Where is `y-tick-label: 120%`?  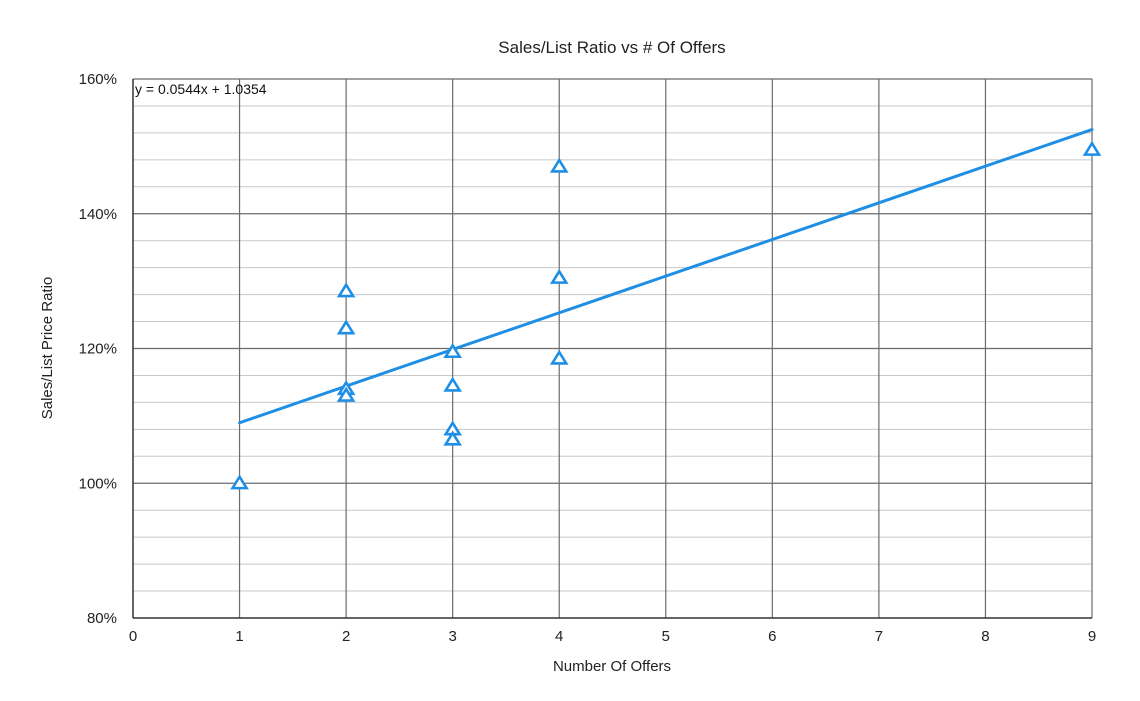 y-tick-label: 120% is located at coordinates (98, 349).